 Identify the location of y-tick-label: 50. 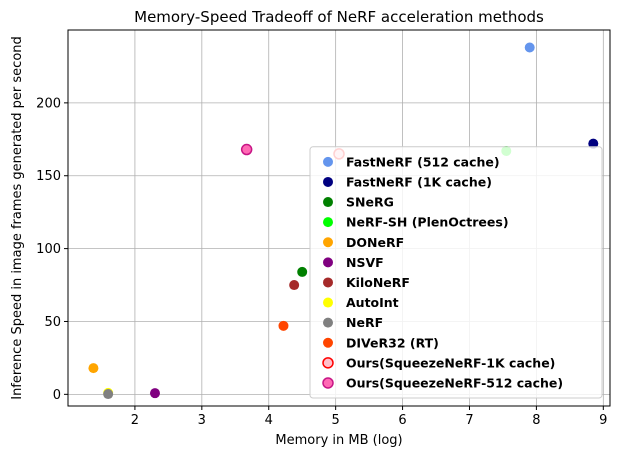
(52, 322).